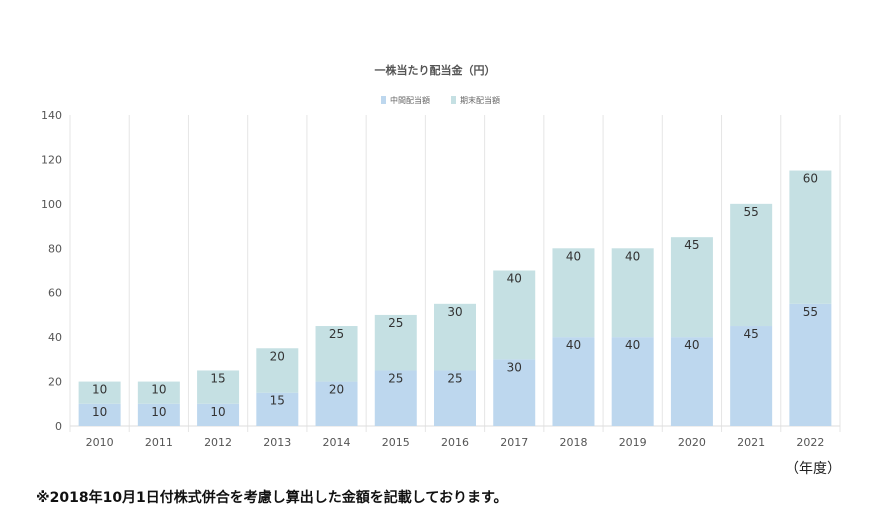 This screenshot has width=870, height=514. Describe the element at coordinates (51, 115) in the screenshot. I see `y-tick-label: 140` at that location.